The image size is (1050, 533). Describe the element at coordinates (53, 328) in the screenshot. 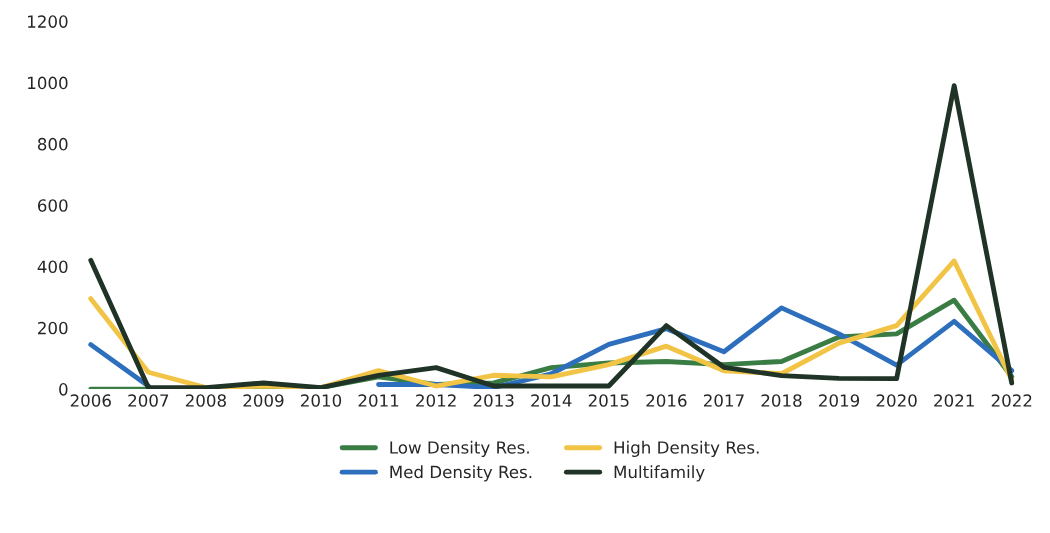

I see `y-tick-label: 200` at that location.